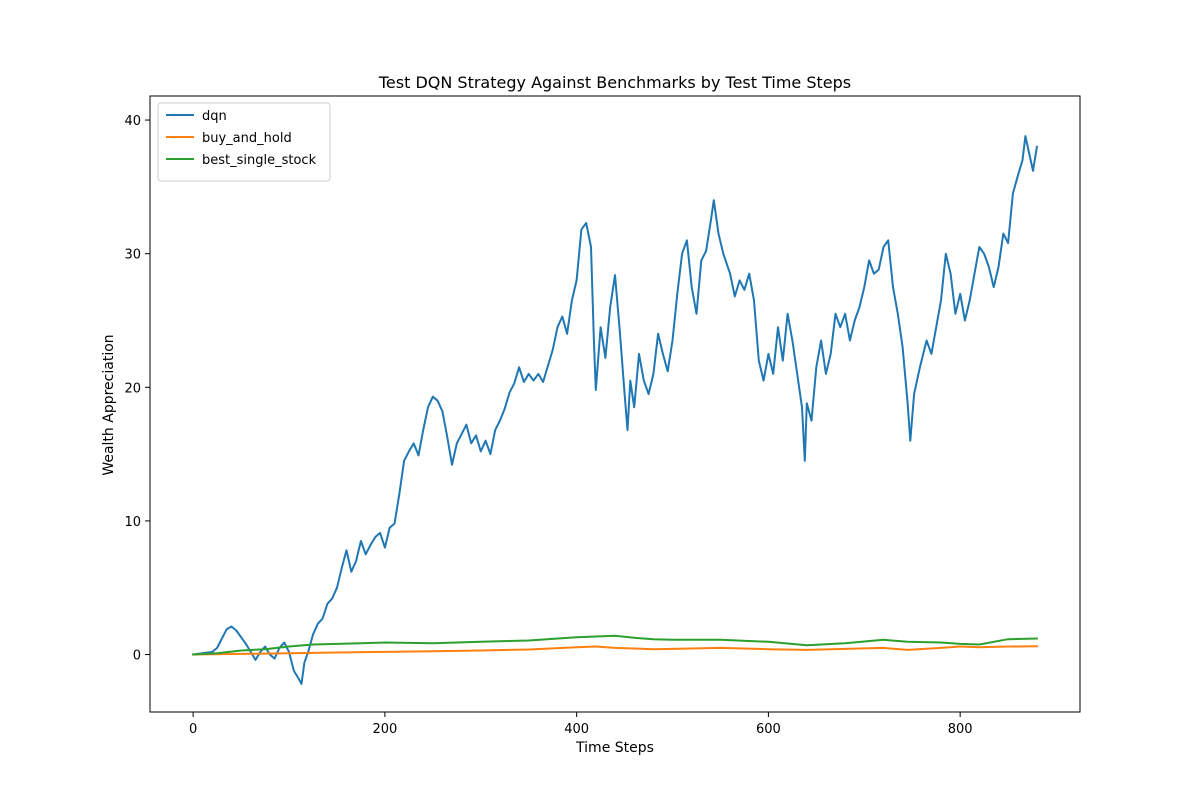 The height and width of the screenshot is (800, 1200). What do you see at coordinates (615, 650) in the screenshot?
I see `series-line-buy_and_hold` at bounding box center [615, 650].